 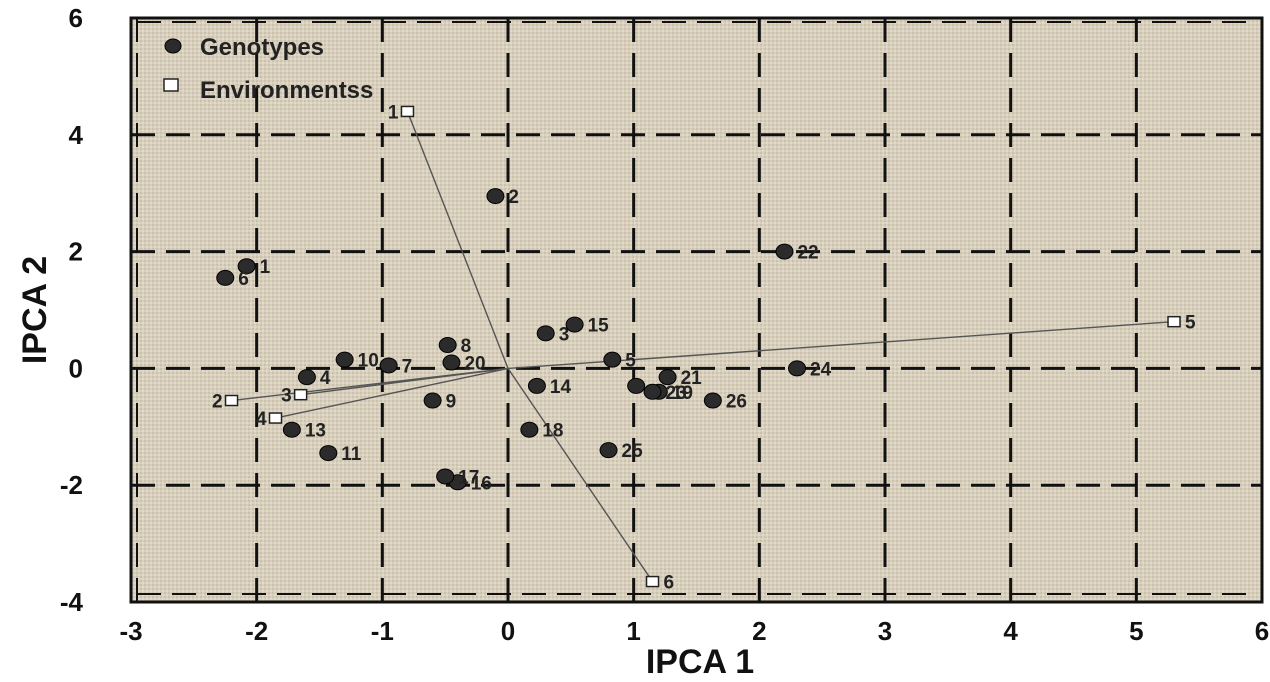 What do you see at coordinates (243, 279) in the screenshot?
I see `genotype-label-6: 6` at bounding box center [243, 279].